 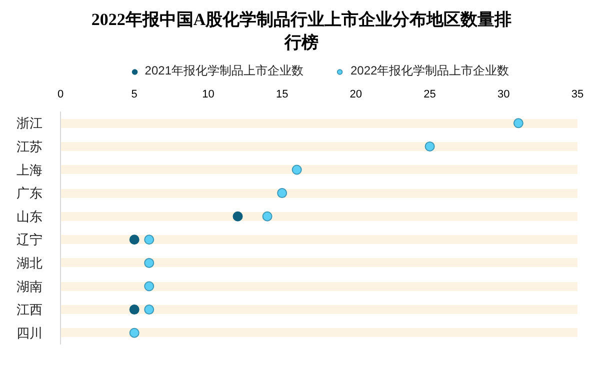 What do you see at coordinates (60, 94) in the screenshot?
I see `x-tick-label: 0` at bounding box center [60, 94].